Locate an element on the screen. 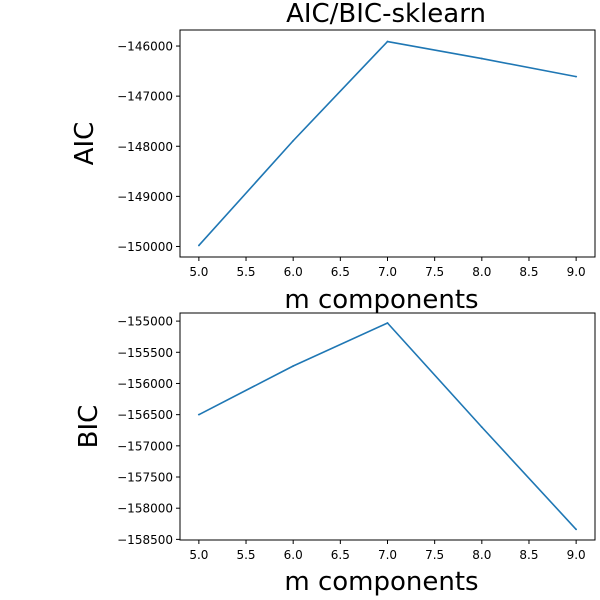  aic-x-tick-label: 8.5 is located at coordinates (528, 272).